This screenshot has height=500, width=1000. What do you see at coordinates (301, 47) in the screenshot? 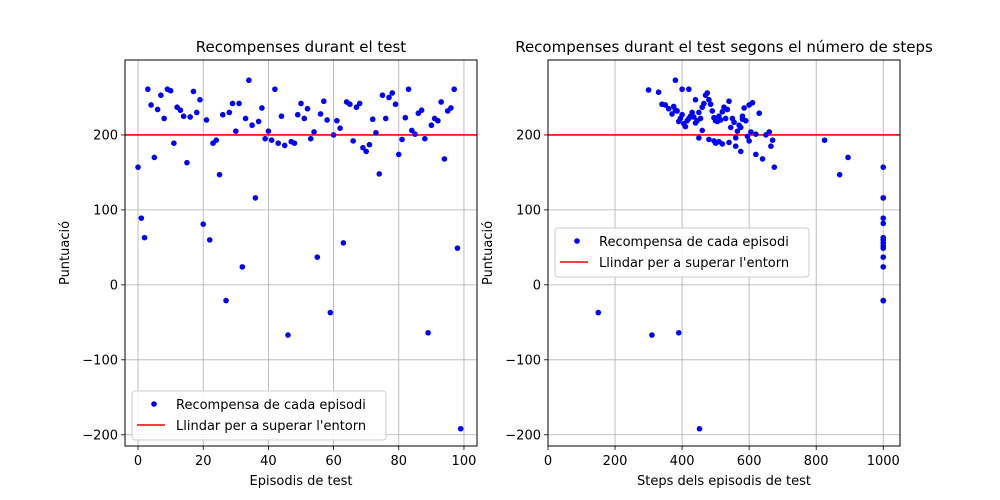
I see `left-chart-title: Recompenses durant el test` at bounding box center [301, 47].